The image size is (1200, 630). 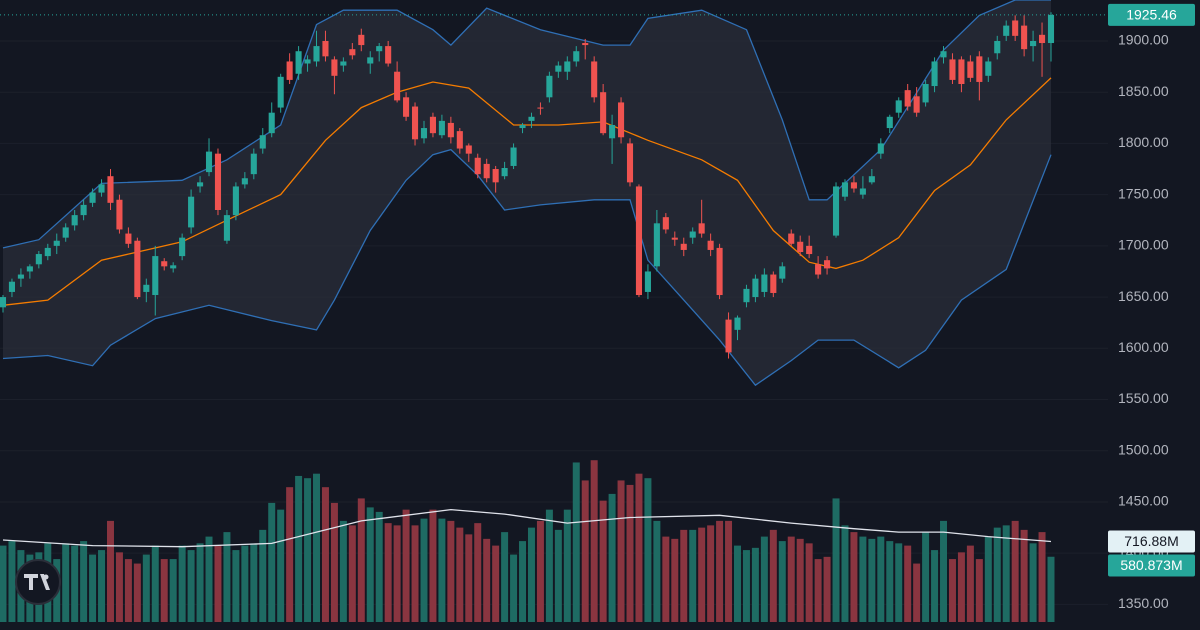 I want to click on y-tick-label: 1900.00, so click(x=1143, y=40).